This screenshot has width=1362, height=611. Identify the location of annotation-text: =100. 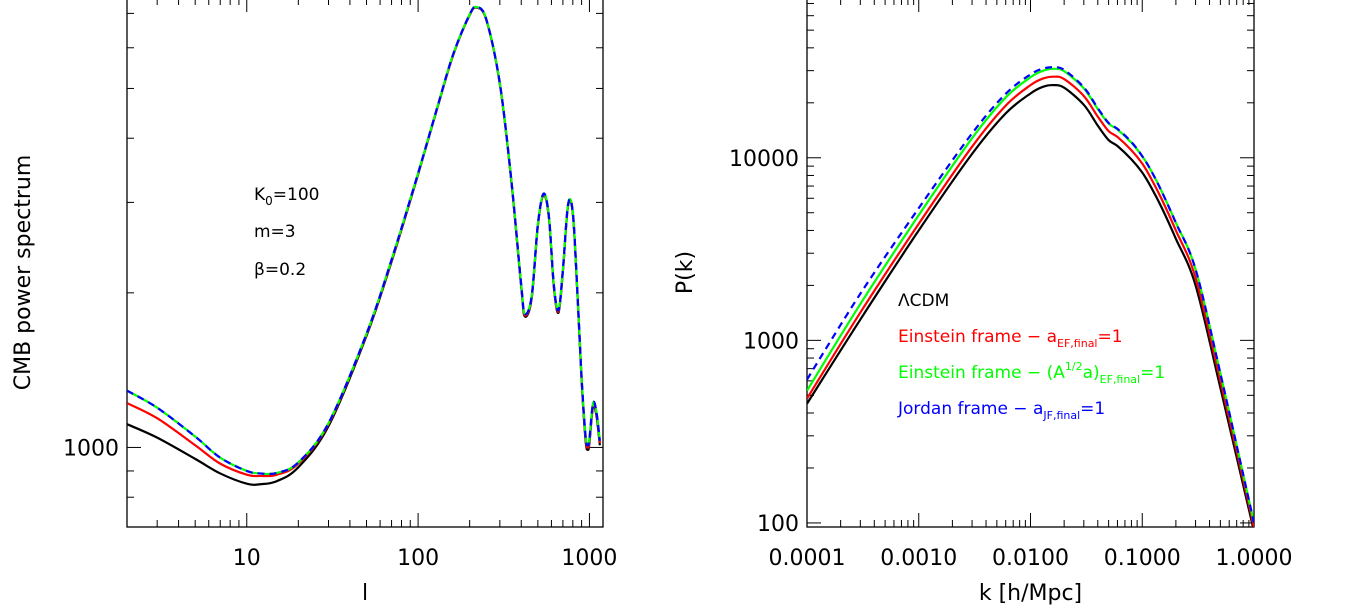
(296, 195).